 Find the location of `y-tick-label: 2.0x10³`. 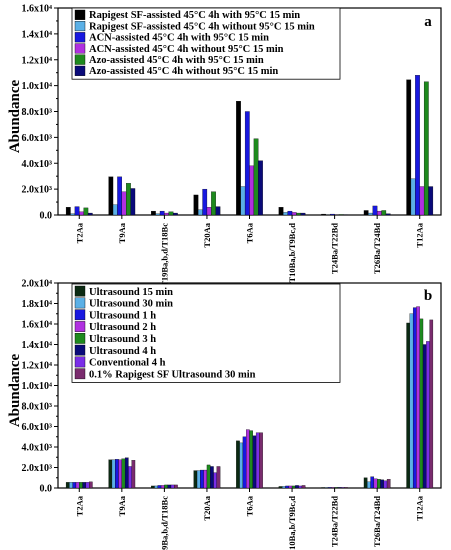

y-tick-label: 2.0x10³ is located at coordinates (37, 468).